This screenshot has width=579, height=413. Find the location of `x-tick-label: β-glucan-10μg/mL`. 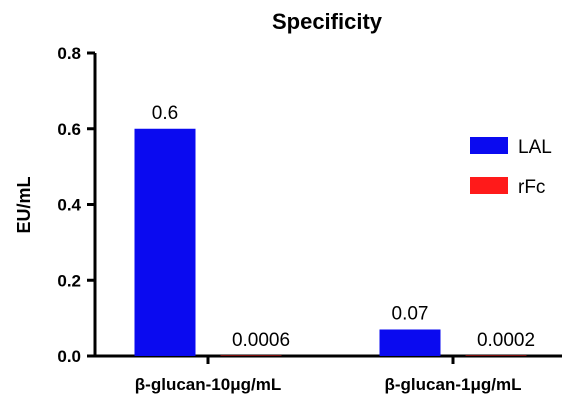

x-tick-label: β-glucan-10μg/mL is located at coordinates (208, 384).